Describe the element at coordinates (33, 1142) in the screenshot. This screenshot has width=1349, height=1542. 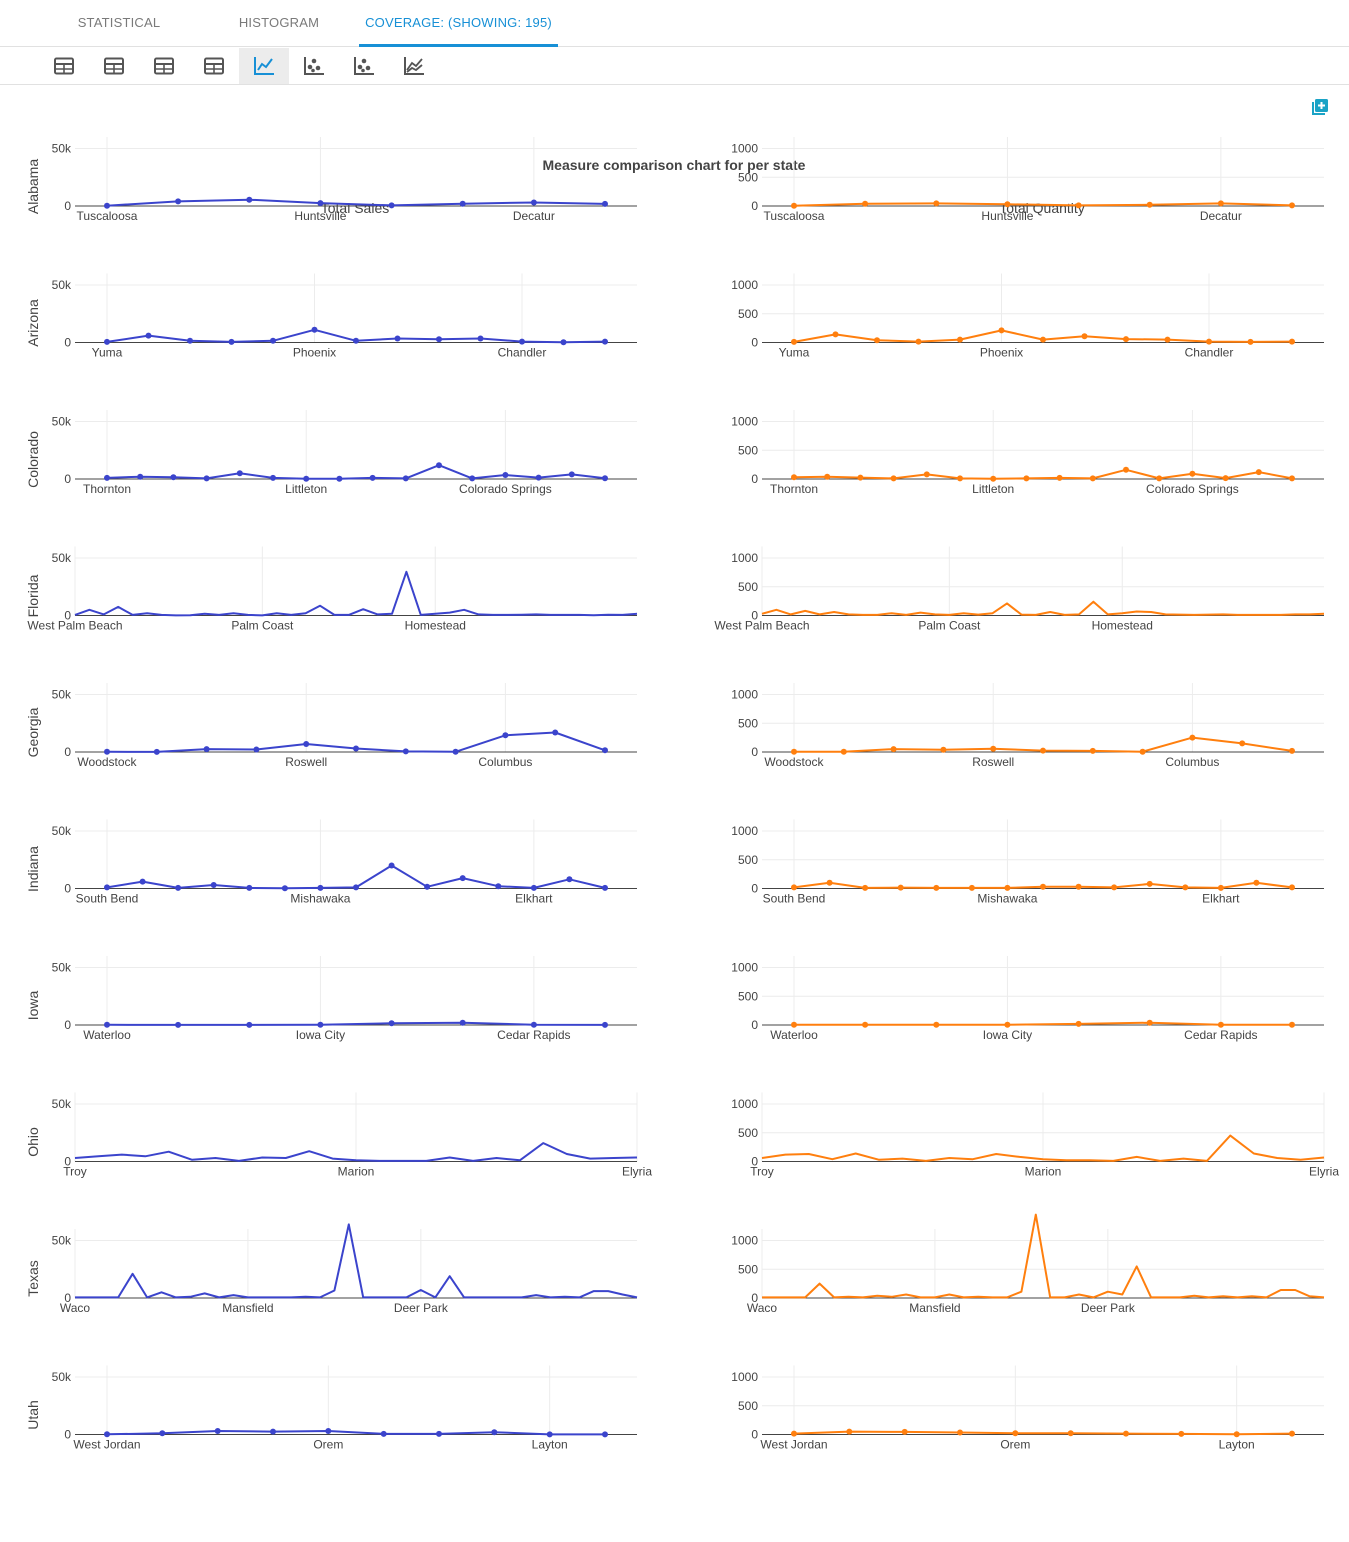
I see `state-label-ohio: Ohio` at that location.